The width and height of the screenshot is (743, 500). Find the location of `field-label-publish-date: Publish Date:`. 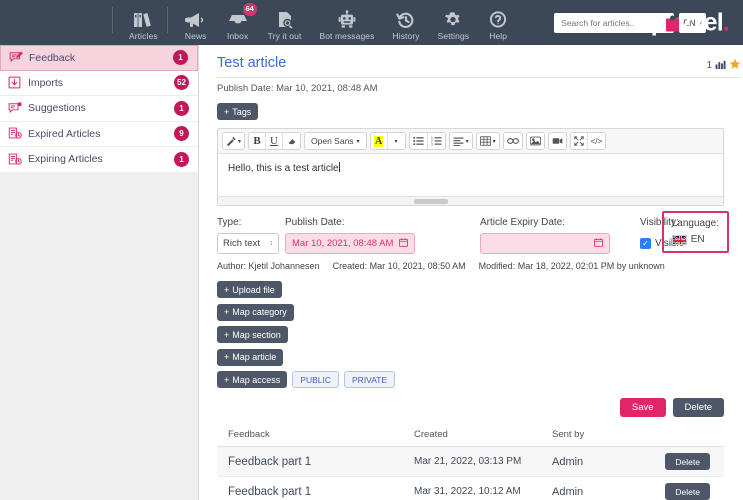

field-label-publish-date: Publish Date: is located at coordinates (315, 222).